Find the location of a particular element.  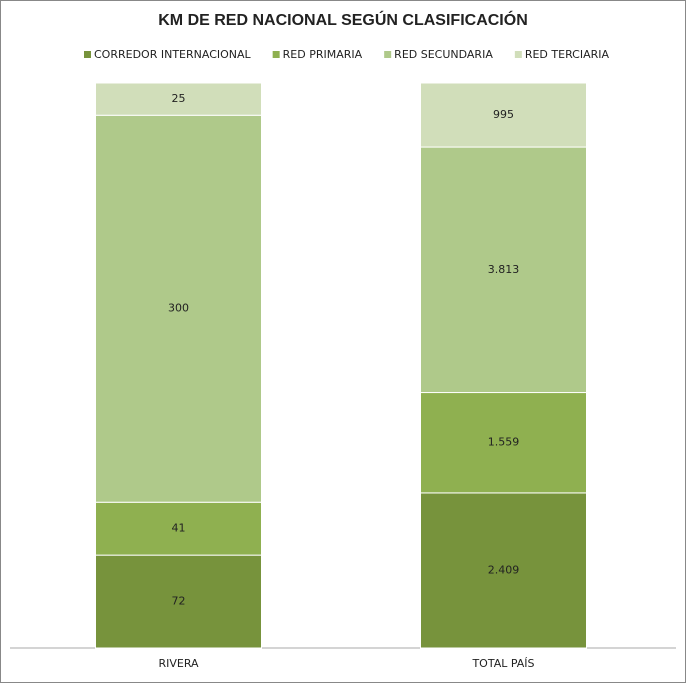

value-label: 995 is located at coordinates (503, 114).